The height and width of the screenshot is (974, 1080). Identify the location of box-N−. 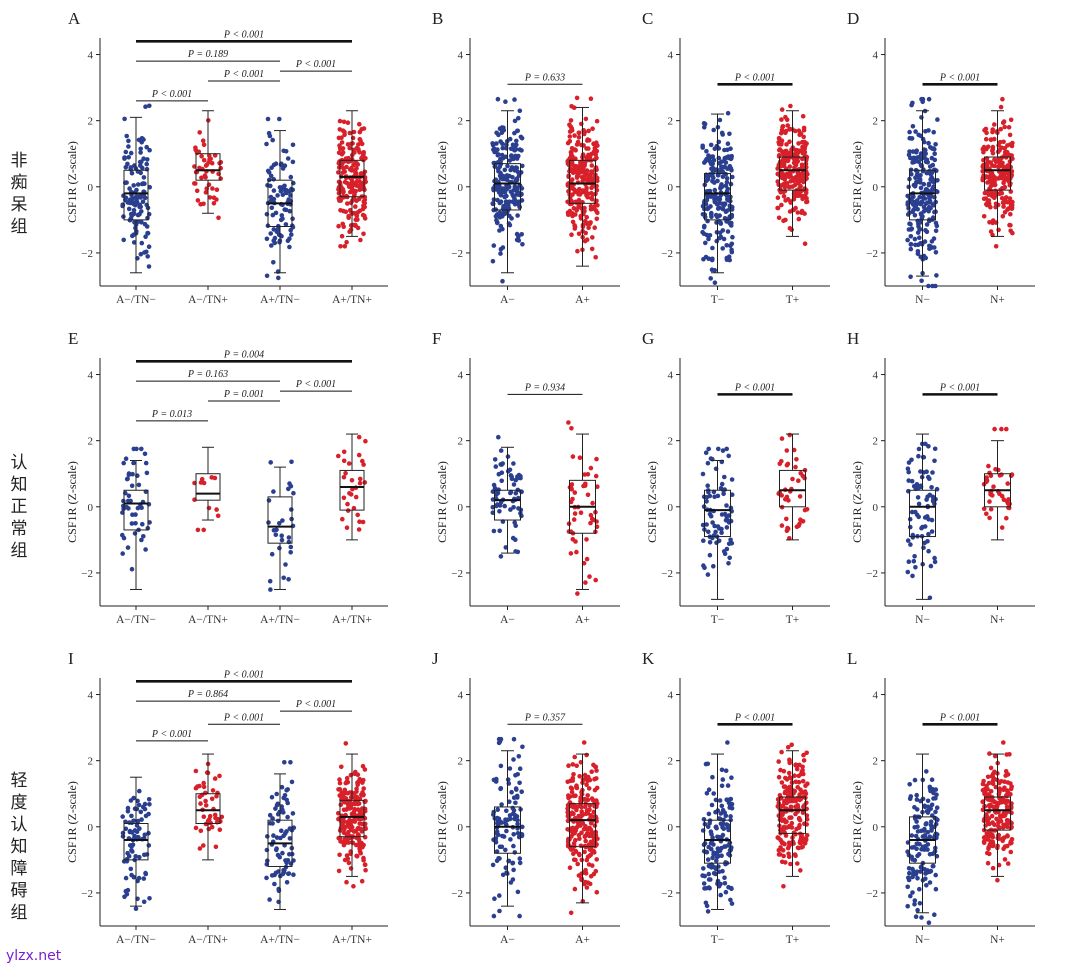
(922, 839).